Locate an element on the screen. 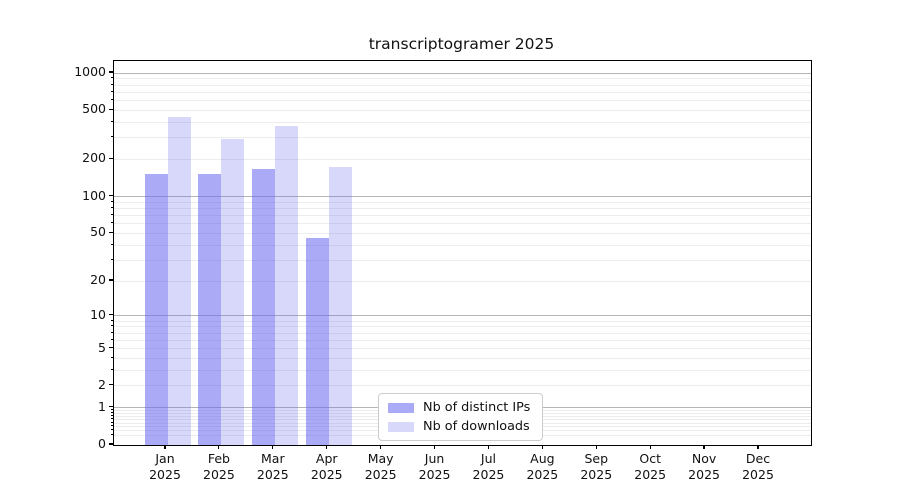  x-tick-label: Jul 2025 is located at coordinates (488, 466).